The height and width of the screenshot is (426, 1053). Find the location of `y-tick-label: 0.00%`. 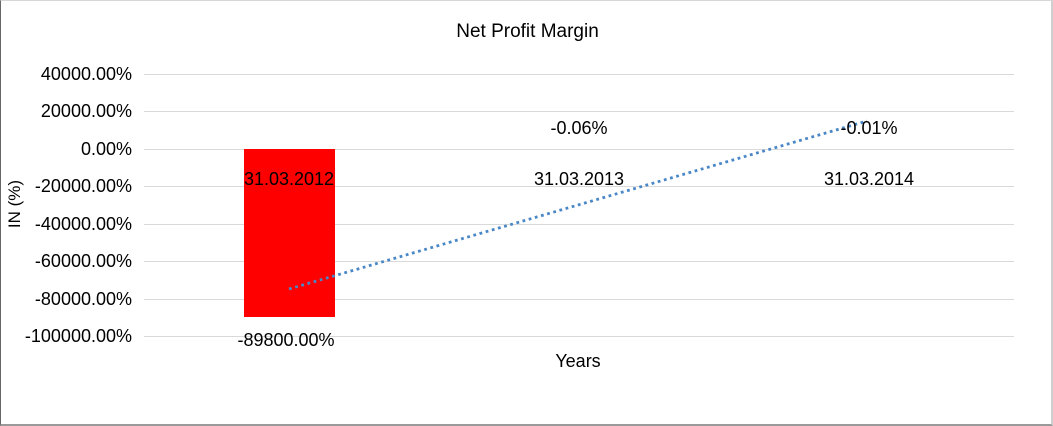

y-tick-label: 0.00% is located at coordinates (106, 149).